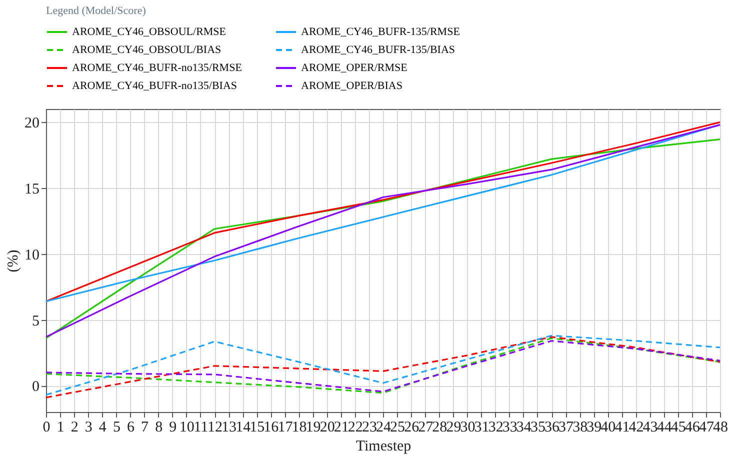 The width and height of the screenshot is (743, 458). What do you see at coordinates (46, 428) in the screenshot?
I see `x-tick-label: 0` at bounding box center [46, 428].